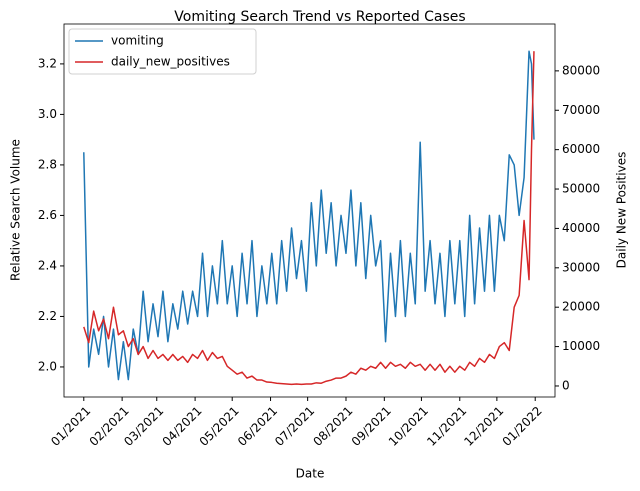 The height and width of the screenshot is (491, 640). What do you see at coordinates (581, 307) in the screenshot?
I see `y2-tick-label: 20000` at bounding box center [581, 307].